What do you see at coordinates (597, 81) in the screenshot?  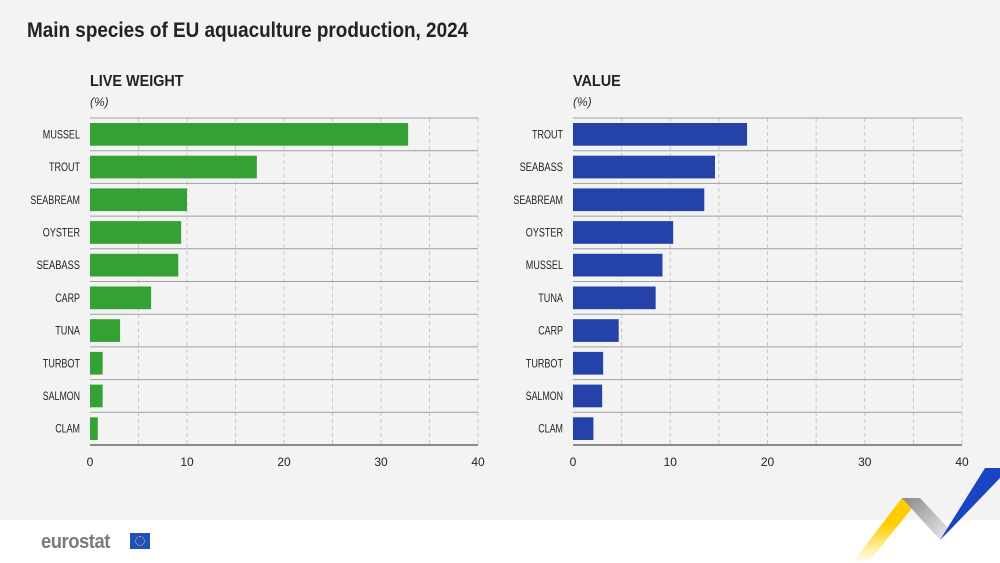 I see `right-panel-title: VALUE` at bounding box center [597, 81].